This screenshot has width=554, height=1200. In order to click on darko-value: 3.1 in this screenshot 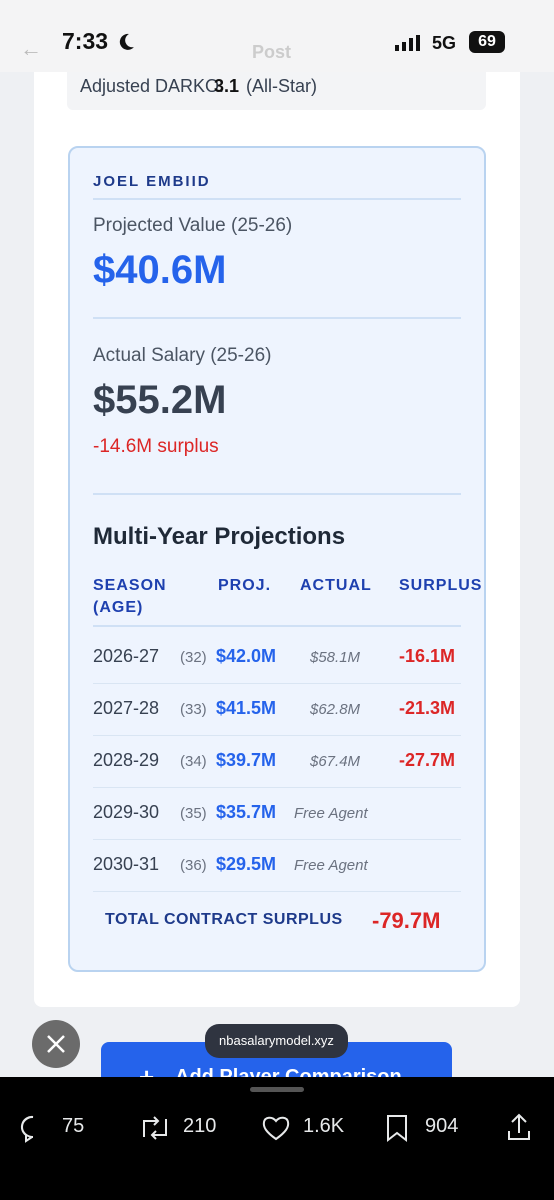, I will do `click(227, 86)`.